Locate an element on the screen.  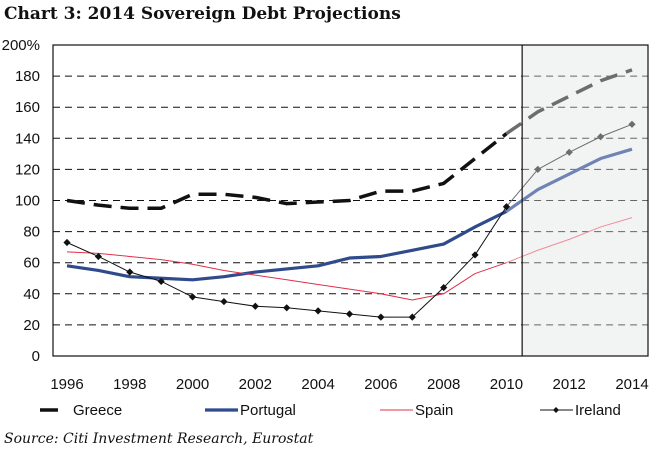
y-tick-label: 80 is located at coordinates (31, 232).